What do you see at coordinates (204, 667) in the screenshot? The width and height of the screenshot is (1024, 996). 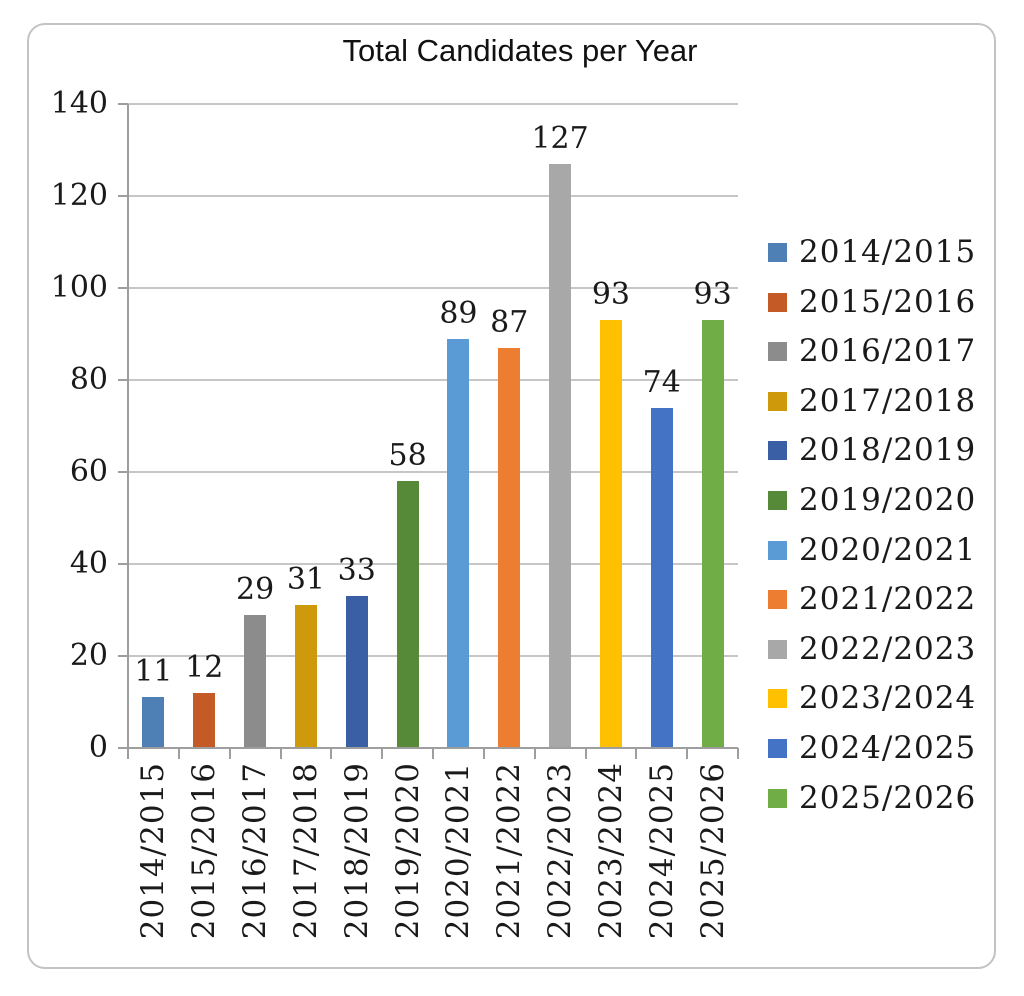 I see `bar-value-label: 12` at bounding box center [204, 667].